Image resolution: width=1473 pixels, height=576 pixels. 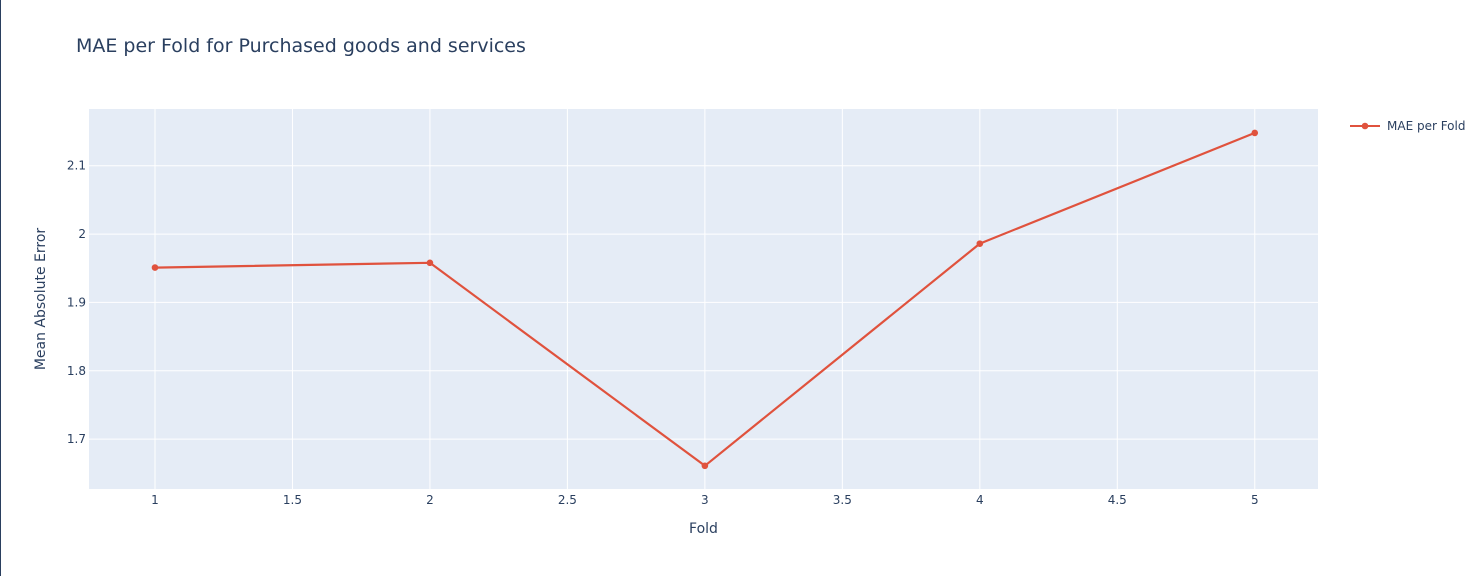 I want to click on y-tick-label: 1.9, so click(x=76, y=302).